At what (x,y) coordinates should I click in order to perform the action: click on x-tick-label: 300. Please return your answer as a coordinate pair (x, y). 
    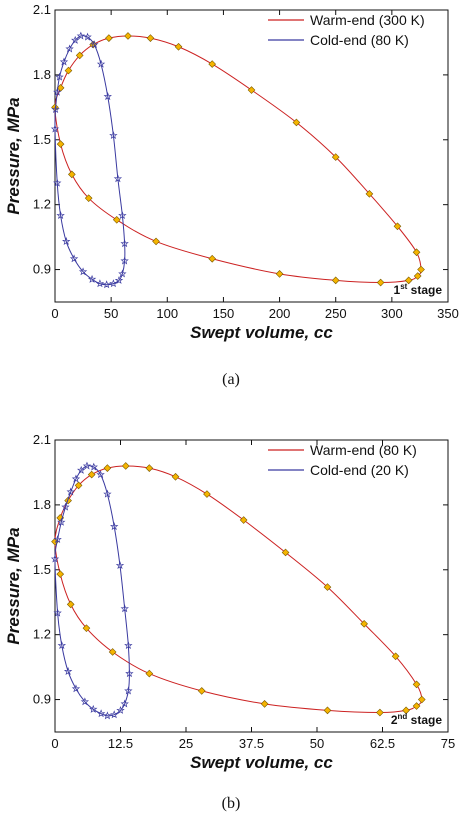
    Looking at the image, I should click on (392, 313).